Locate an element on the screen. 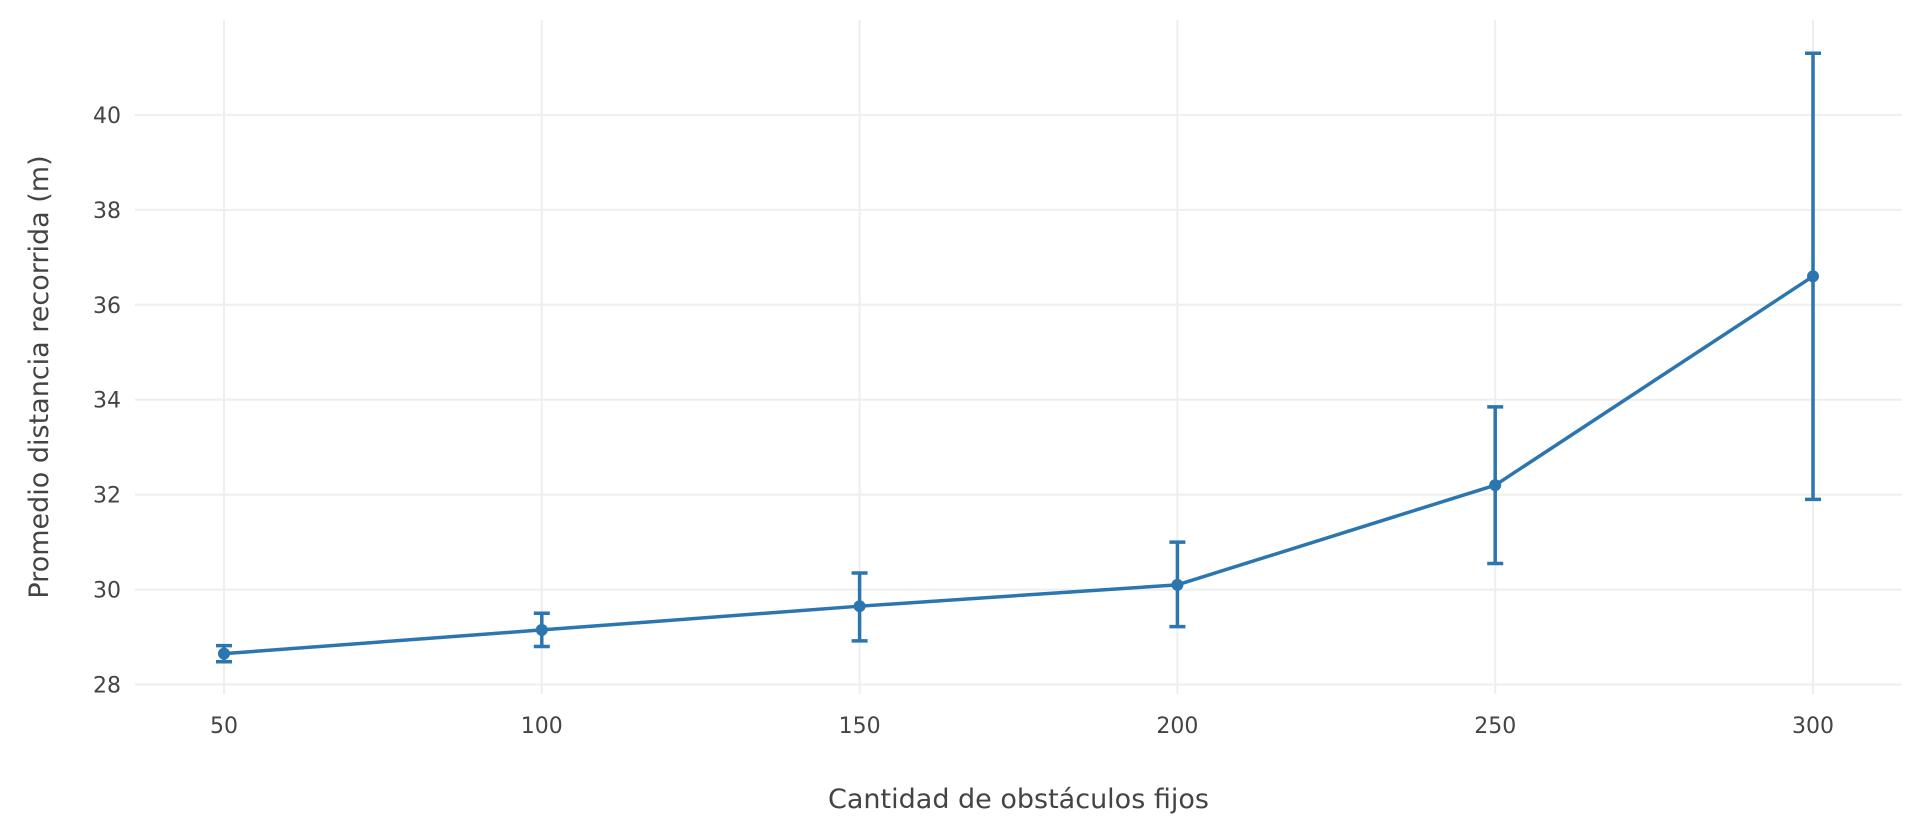  x-tick-label: 100 is located at coordinates (542, 726).